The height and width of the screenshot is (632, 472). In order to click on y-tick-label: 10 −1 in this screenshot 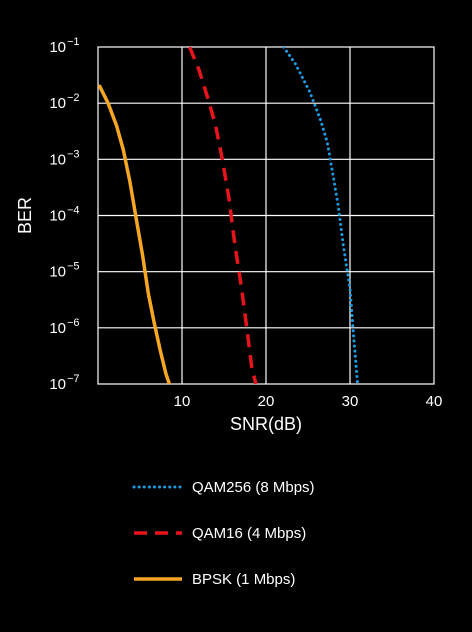, I will do `click(64, 46)`.